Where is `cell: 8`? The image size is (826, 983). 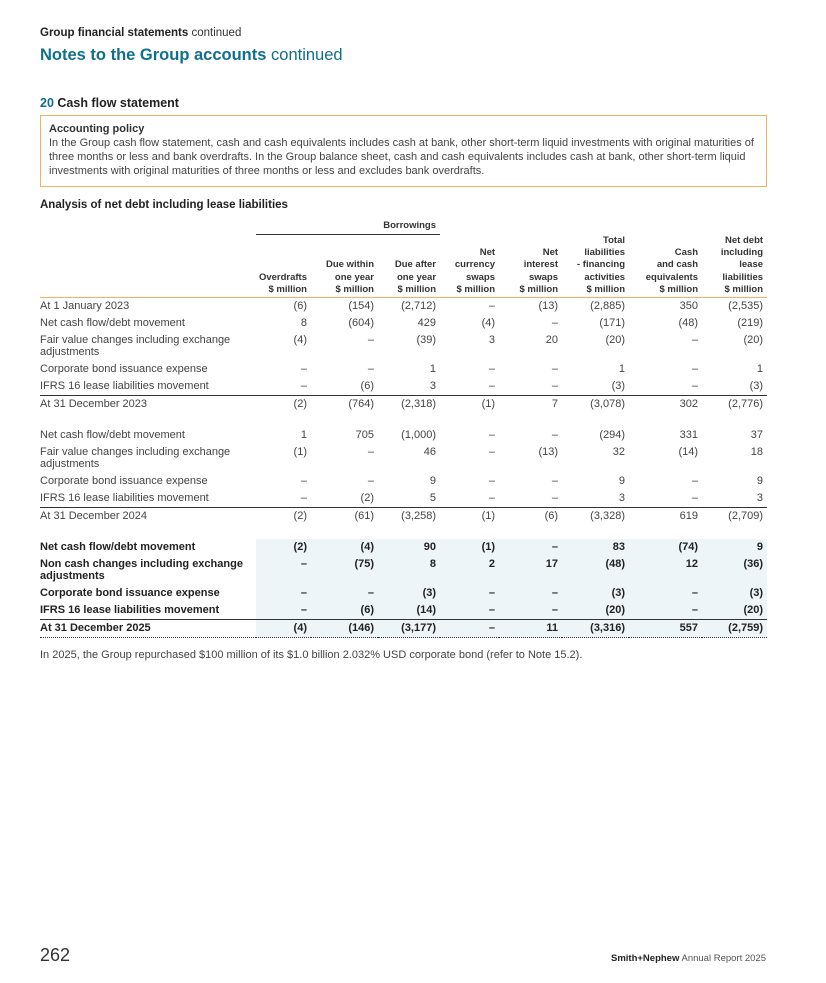 cell: 8 is located at coordinates (409, 571).